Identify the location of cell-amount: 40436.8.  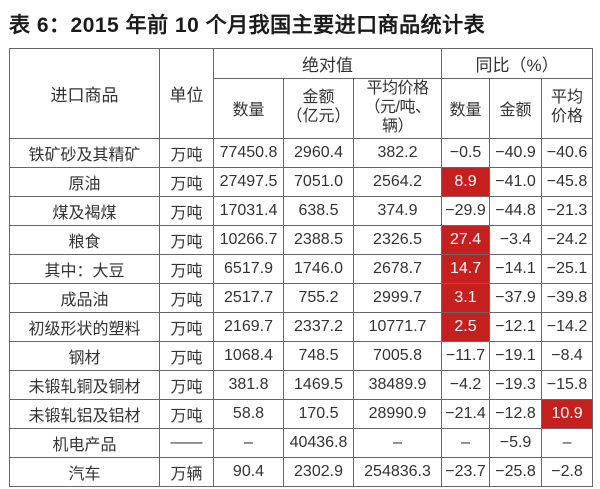
(318, 442).